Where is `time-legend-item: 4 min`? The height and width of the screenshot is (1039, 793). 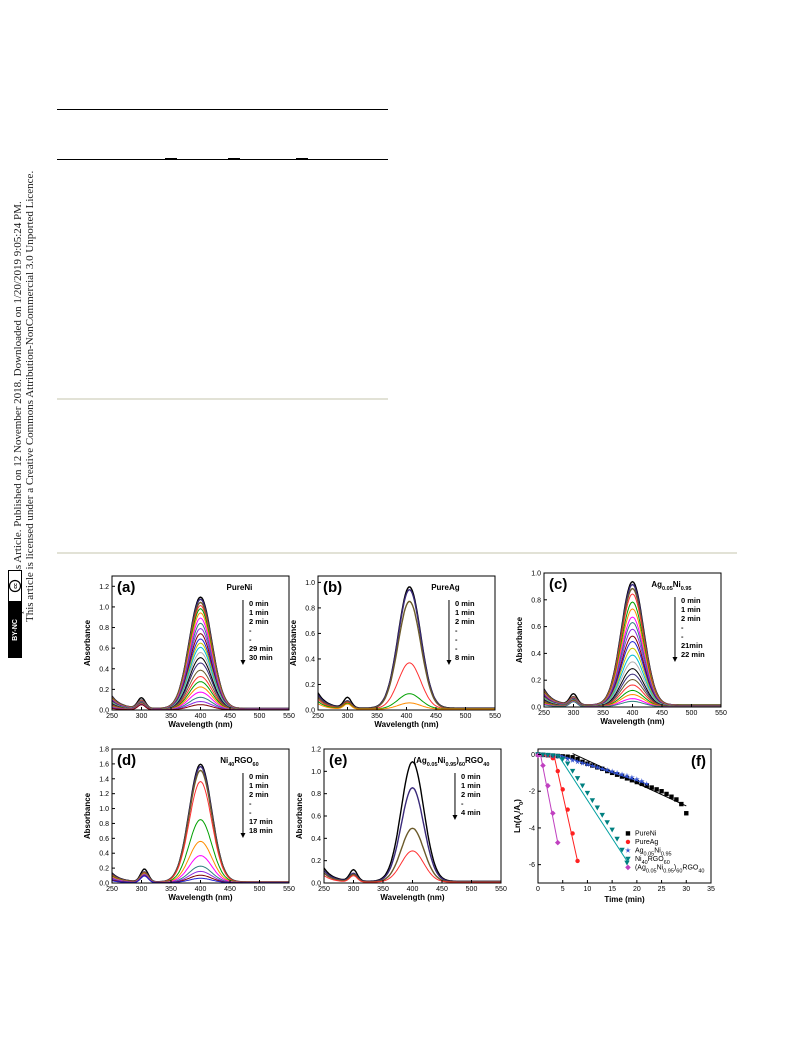 time-legend-item: 4 min is located at coordinates (471, 812).